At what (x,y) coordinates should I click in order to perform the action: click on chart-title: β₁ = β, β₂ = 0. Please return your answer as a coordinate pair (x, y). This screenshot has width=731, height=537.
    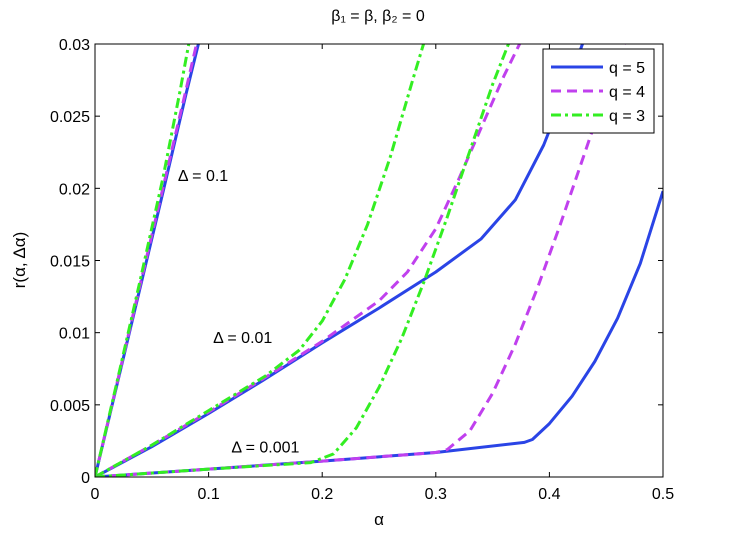
    Looking at the image, I should click on (378, 16).